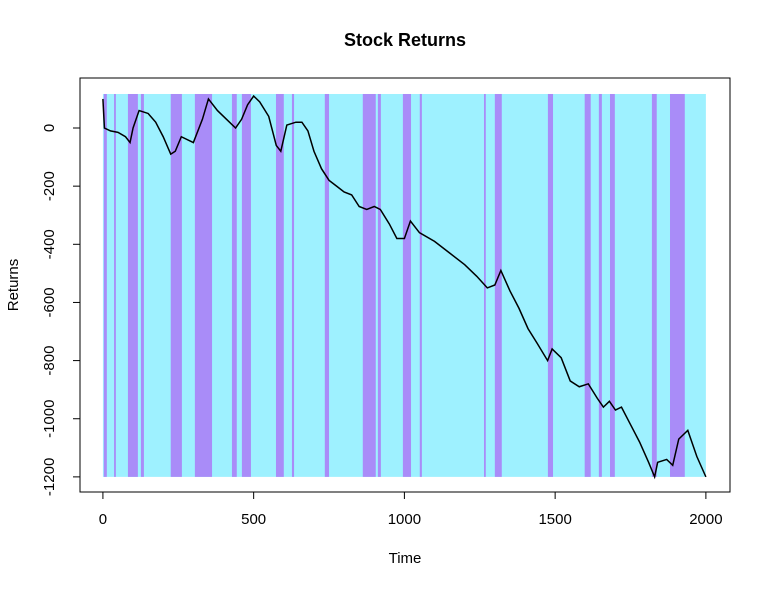 This screenshot has width=771, height=589. Describe the element at coordinates (705, 519) in the screenshot. I see `x-tick-label: 2000` at that location.